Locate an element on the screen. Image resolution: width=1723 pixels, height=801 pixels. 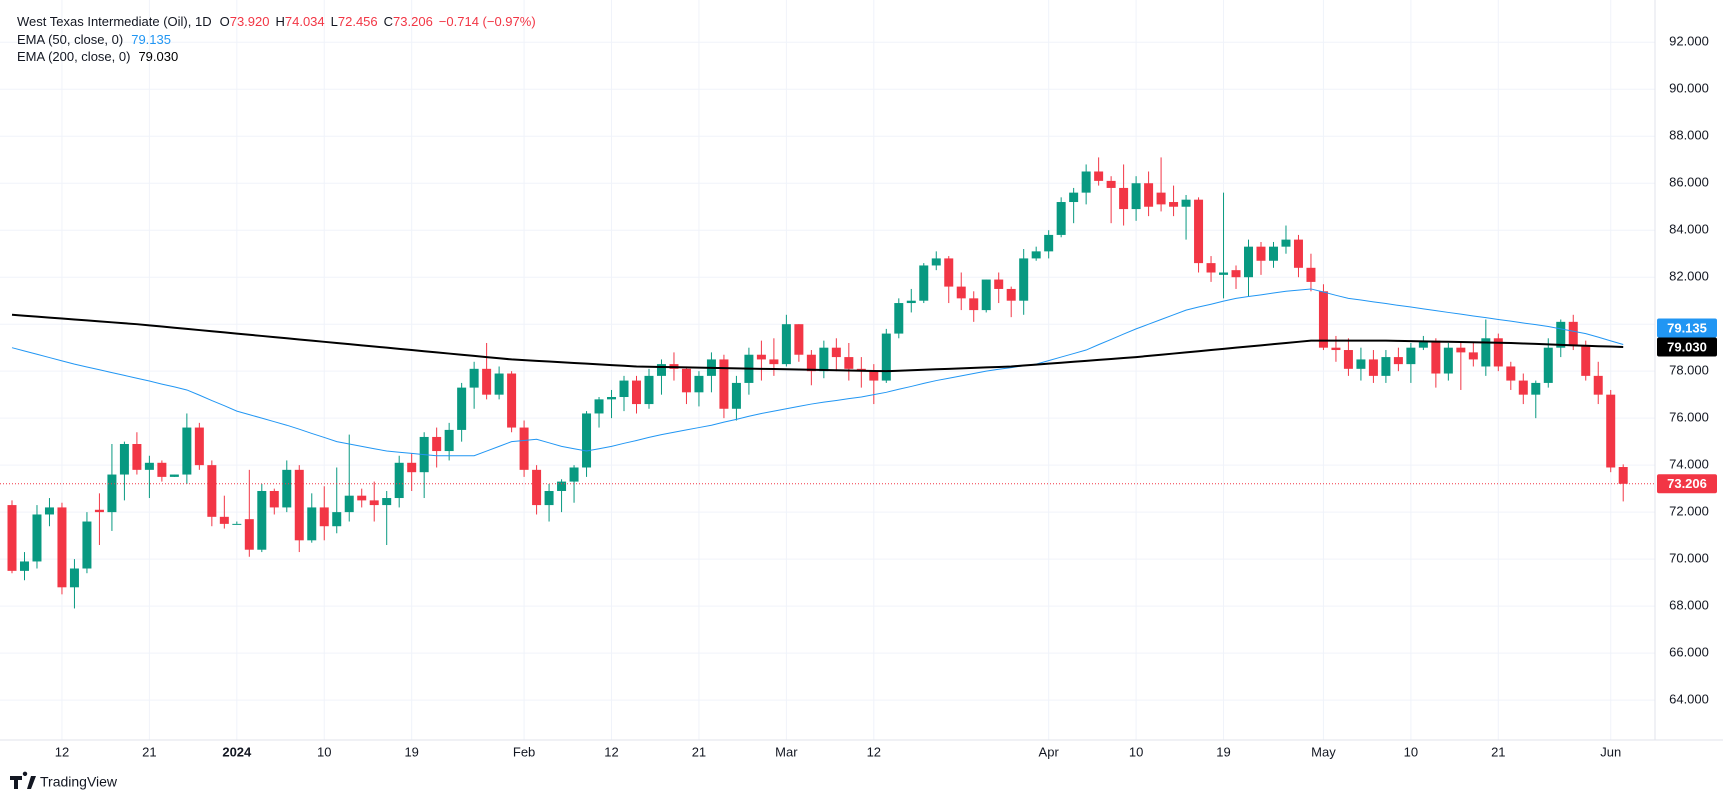
x-tick-label: May is located at coordinates (1323, 751).